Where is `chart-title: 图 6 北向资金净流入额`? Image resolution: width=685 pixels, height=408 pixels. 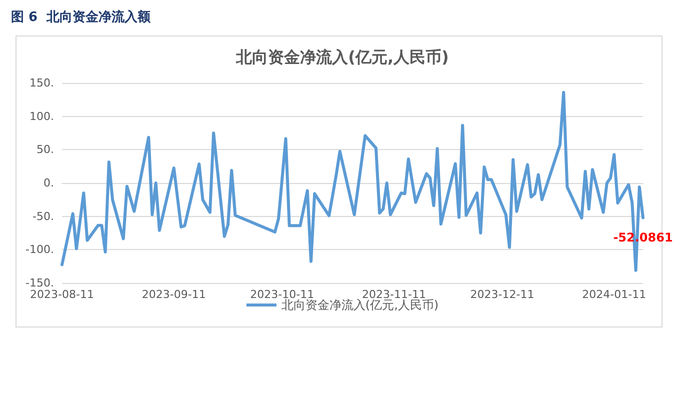
chart-title: 图 6 北向资金净流入额 is located at coordinates (81, 17).